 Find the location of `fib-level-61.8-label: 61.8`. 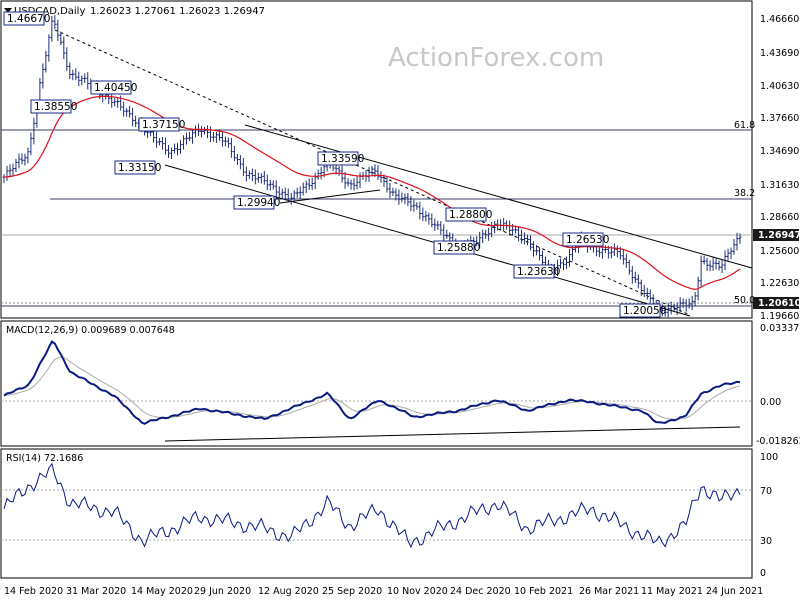

fib-level-61.8-label: 61.8 is located at coordinates (744, 125).